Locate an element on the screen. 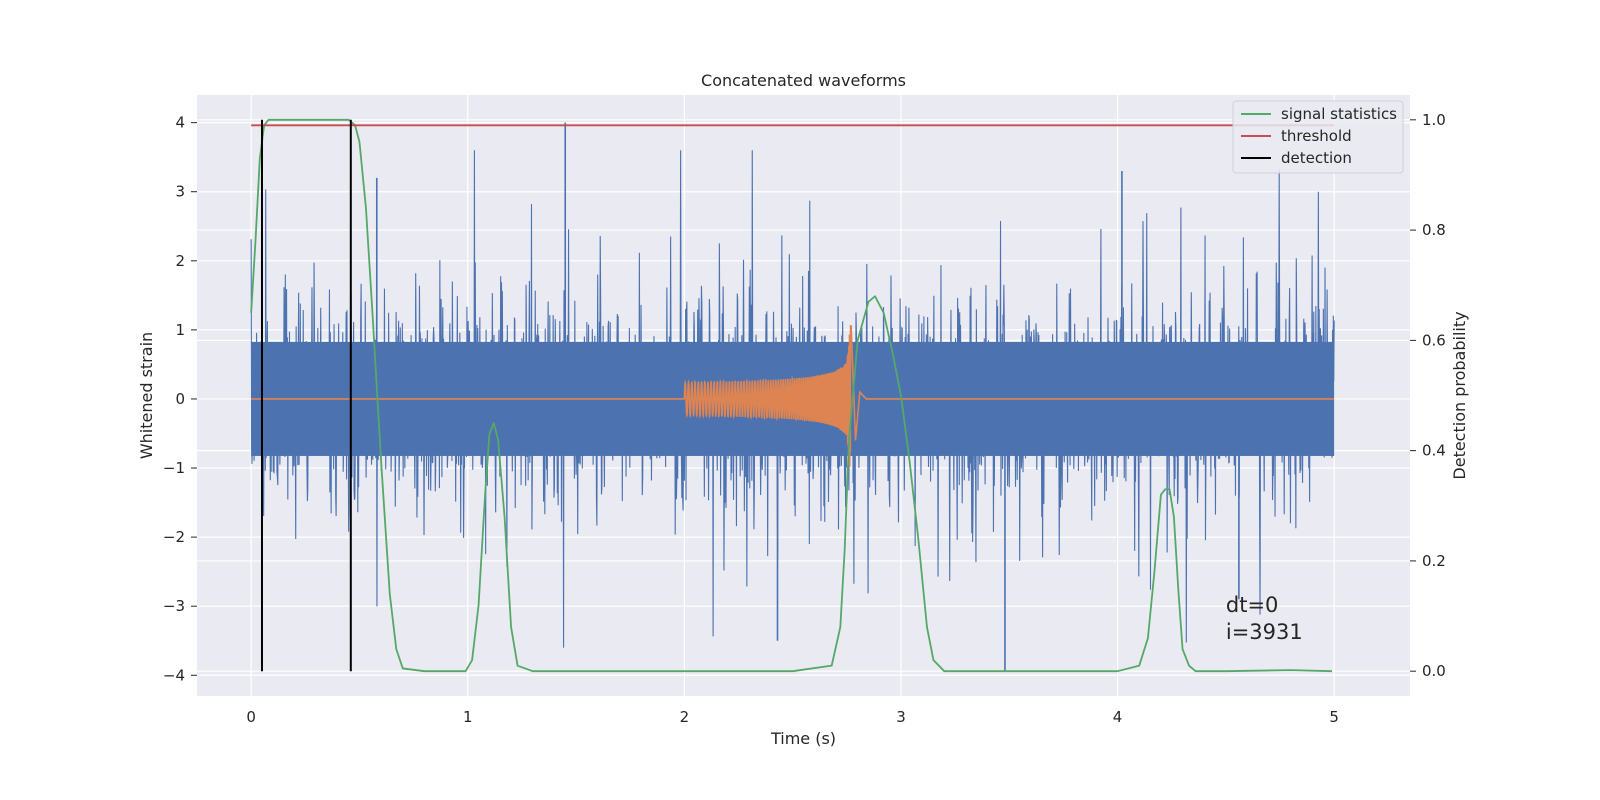 Image resolution: width=1600 pixels, height=800 pixels. y-tick-label: 0 is located at coordinates (180, 399).